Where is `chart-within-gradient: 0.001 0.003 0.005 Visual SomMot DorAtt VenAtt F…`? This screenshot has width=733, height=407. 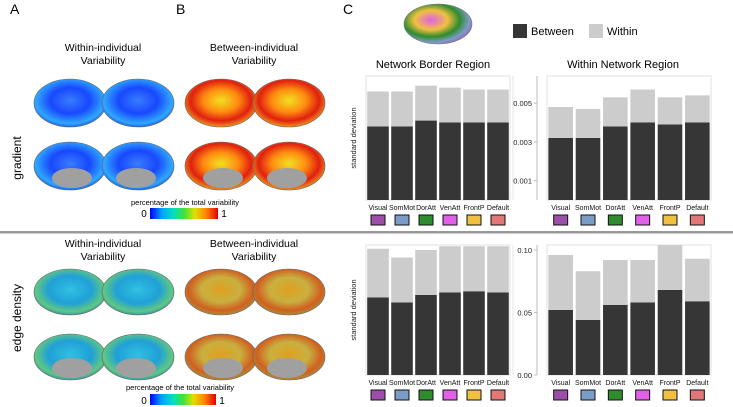 chart-within-gradient: 0.001 0.003 0.005 Visual SomMot DorAtt VenAtt F… is located at coordinates (612, 150).